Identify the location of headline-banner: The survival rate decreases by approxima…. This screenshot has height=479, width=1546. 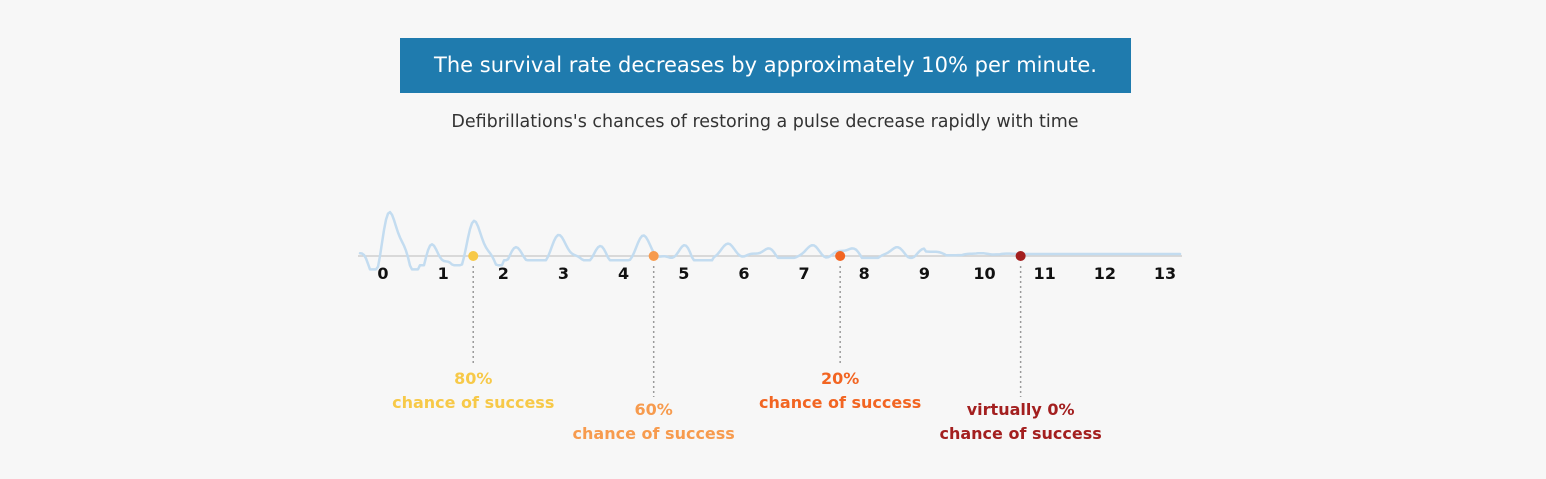
(765, 65).